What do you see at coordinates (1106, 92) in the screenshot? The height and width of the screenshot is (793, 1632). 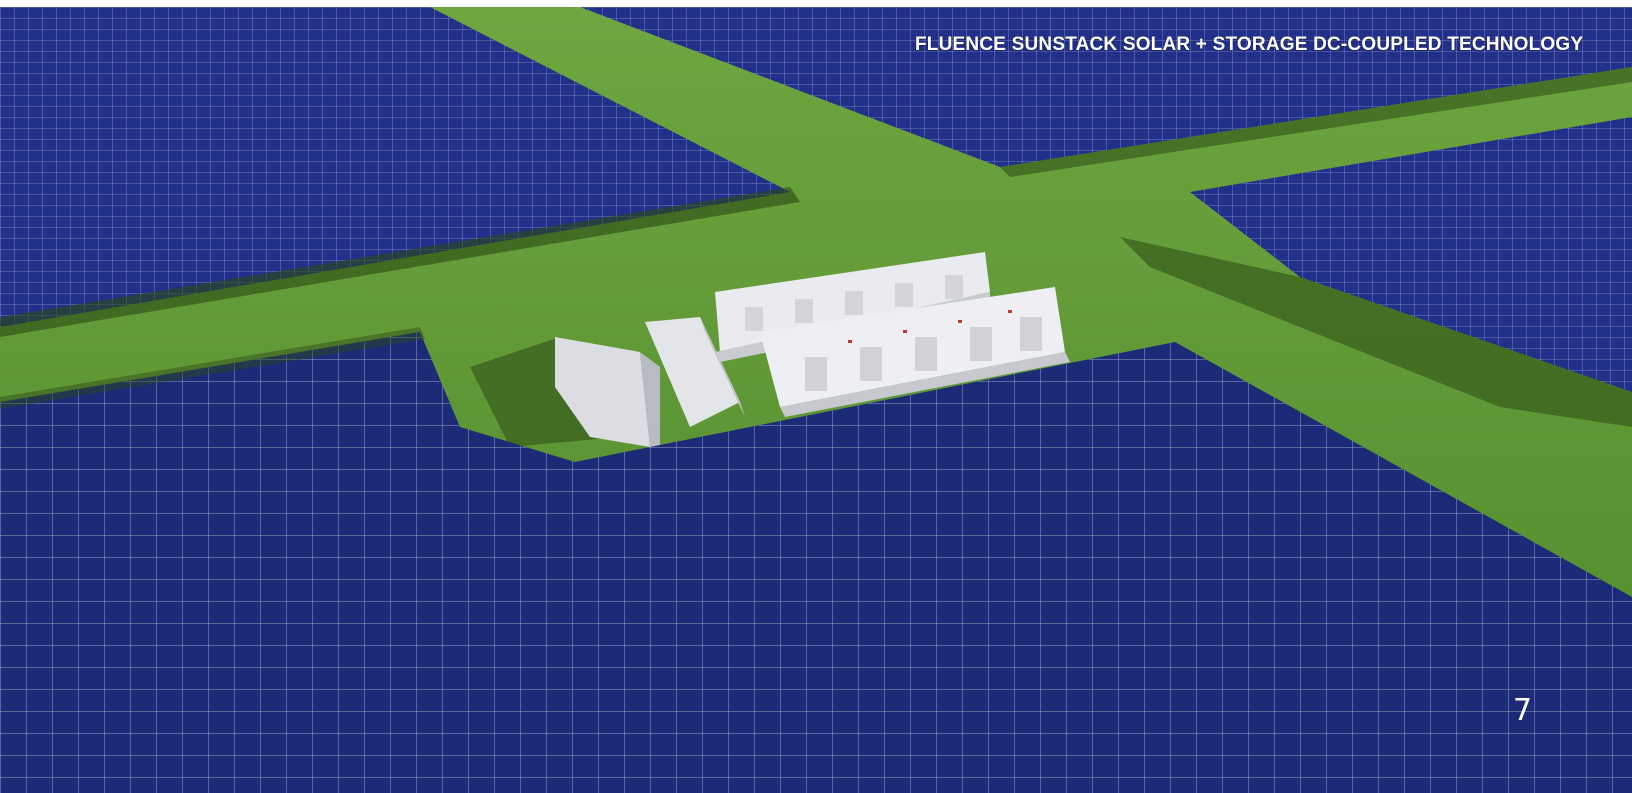 I see `solar-array-top-right` at bounding box center [1106, 92].